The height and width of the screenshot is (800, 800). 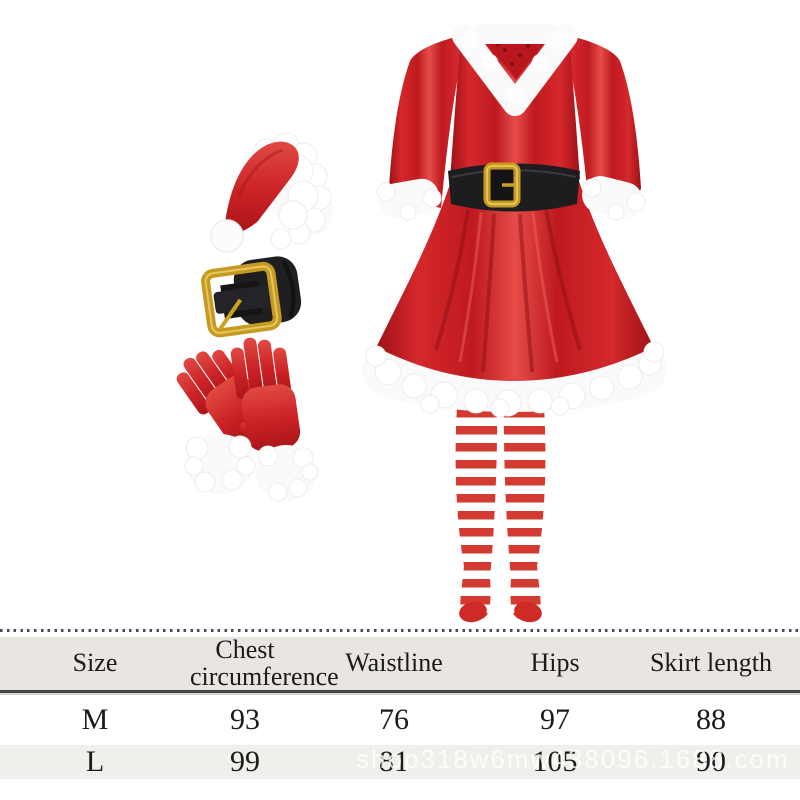 What do you see at coordinates (95, 719) in the screenshot?
I see `size-value: M` at bounding box center [95, 719].